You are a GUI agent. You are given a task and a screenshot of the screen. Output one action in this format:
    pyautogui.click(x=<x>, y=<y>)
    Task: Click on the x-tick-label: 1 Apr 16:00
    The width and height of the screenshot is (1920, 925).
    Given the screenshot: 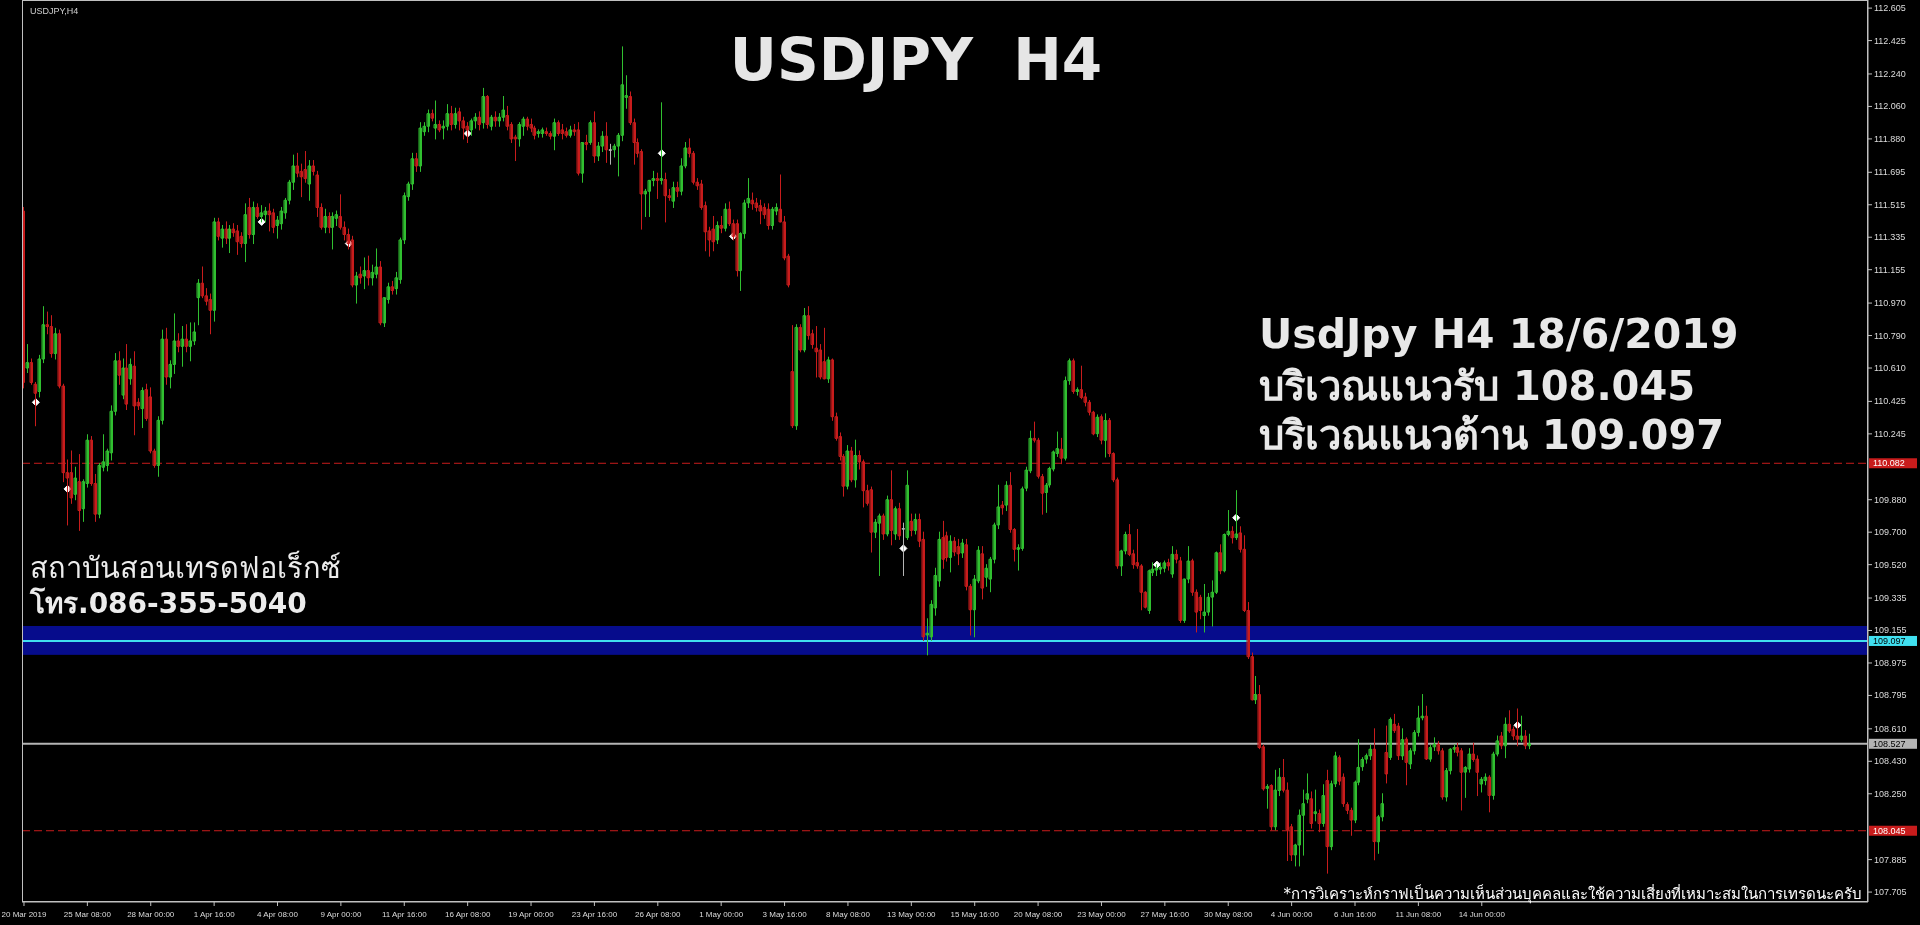 What is the action you would take?
    pyautogui.click(x=214, y=914)
    